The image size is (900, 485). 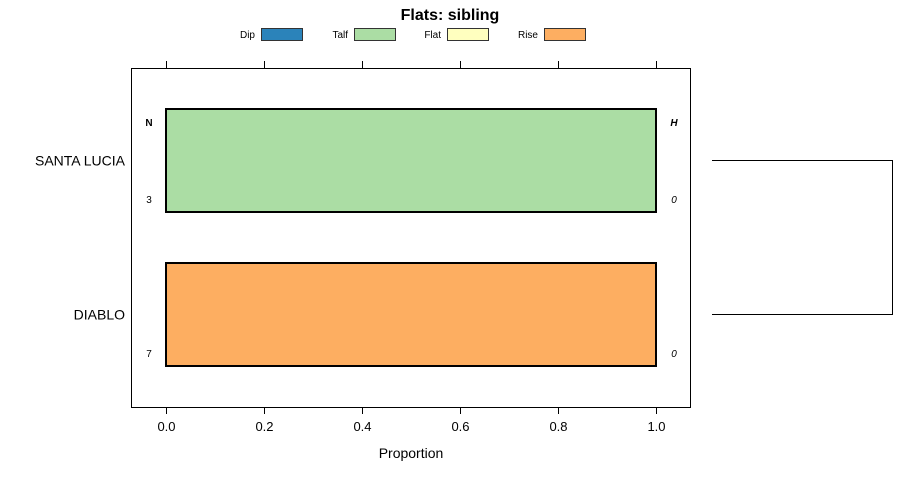 What do you see at coordinates (411, 314) in the screenshot?
I see `bar-diablo-rise` at bounding box center [411, 314].